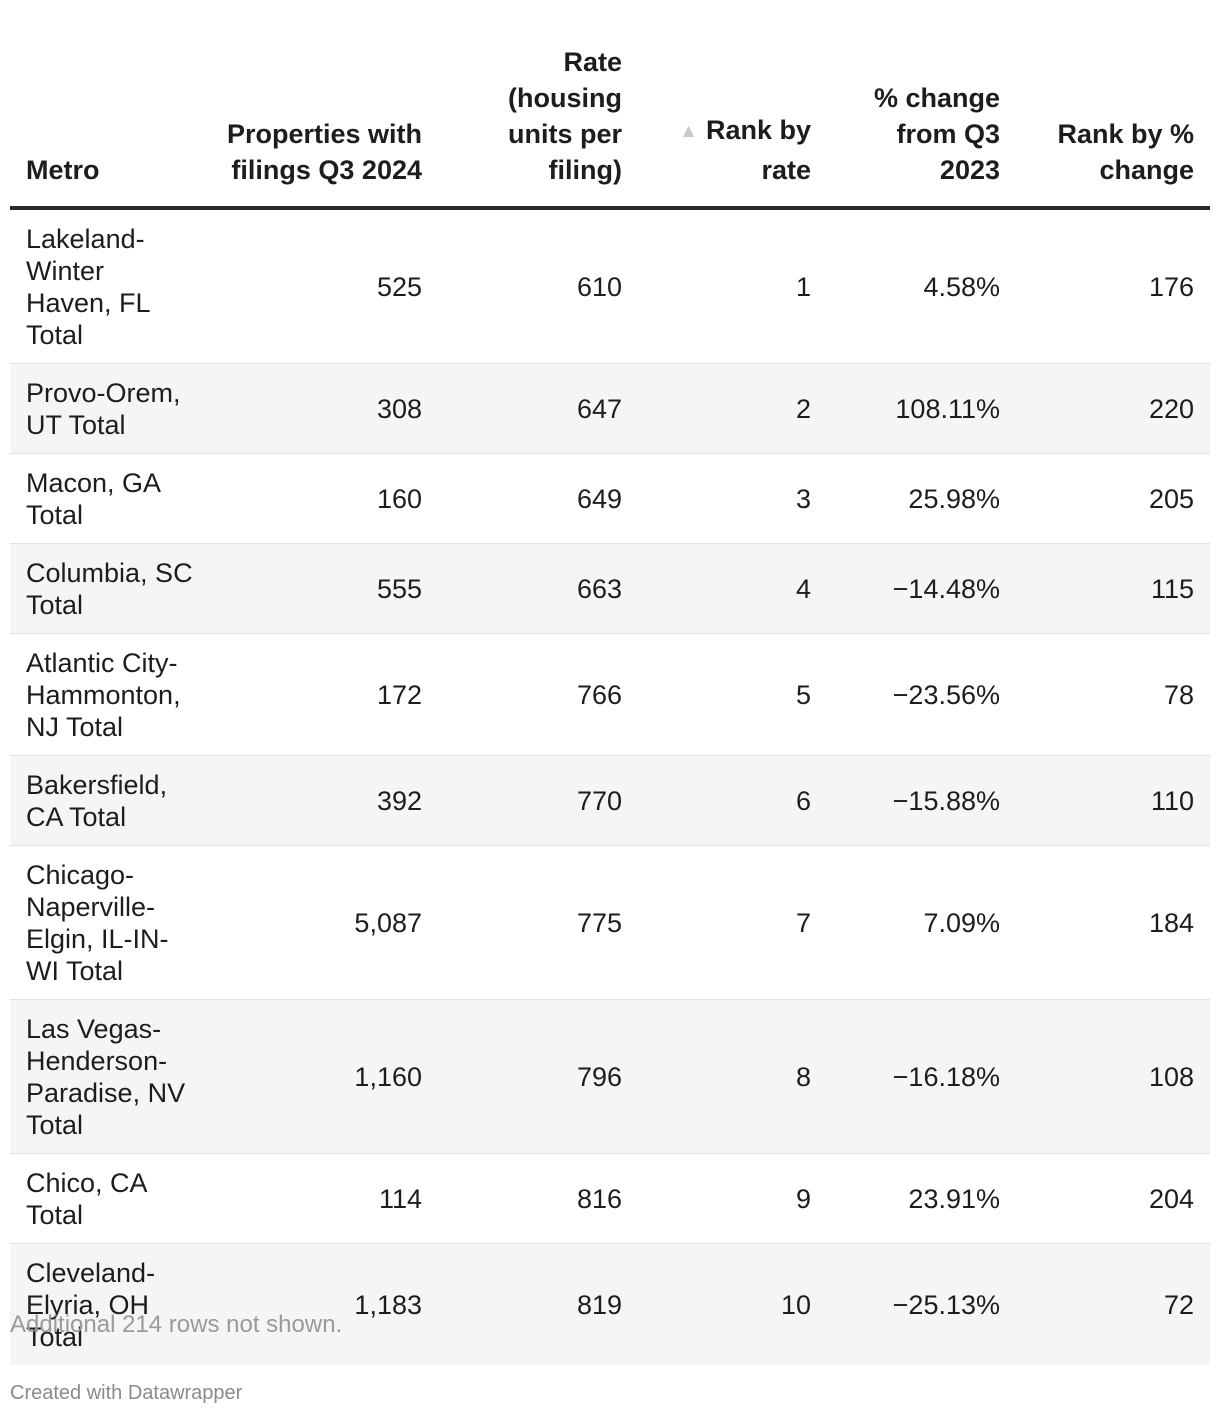  What do you see at coordinates (110, 1304) in the screenshot?
I see `cell-metro: Cleveland-Elyria, OH Total` at bounding box center [110, 1304].